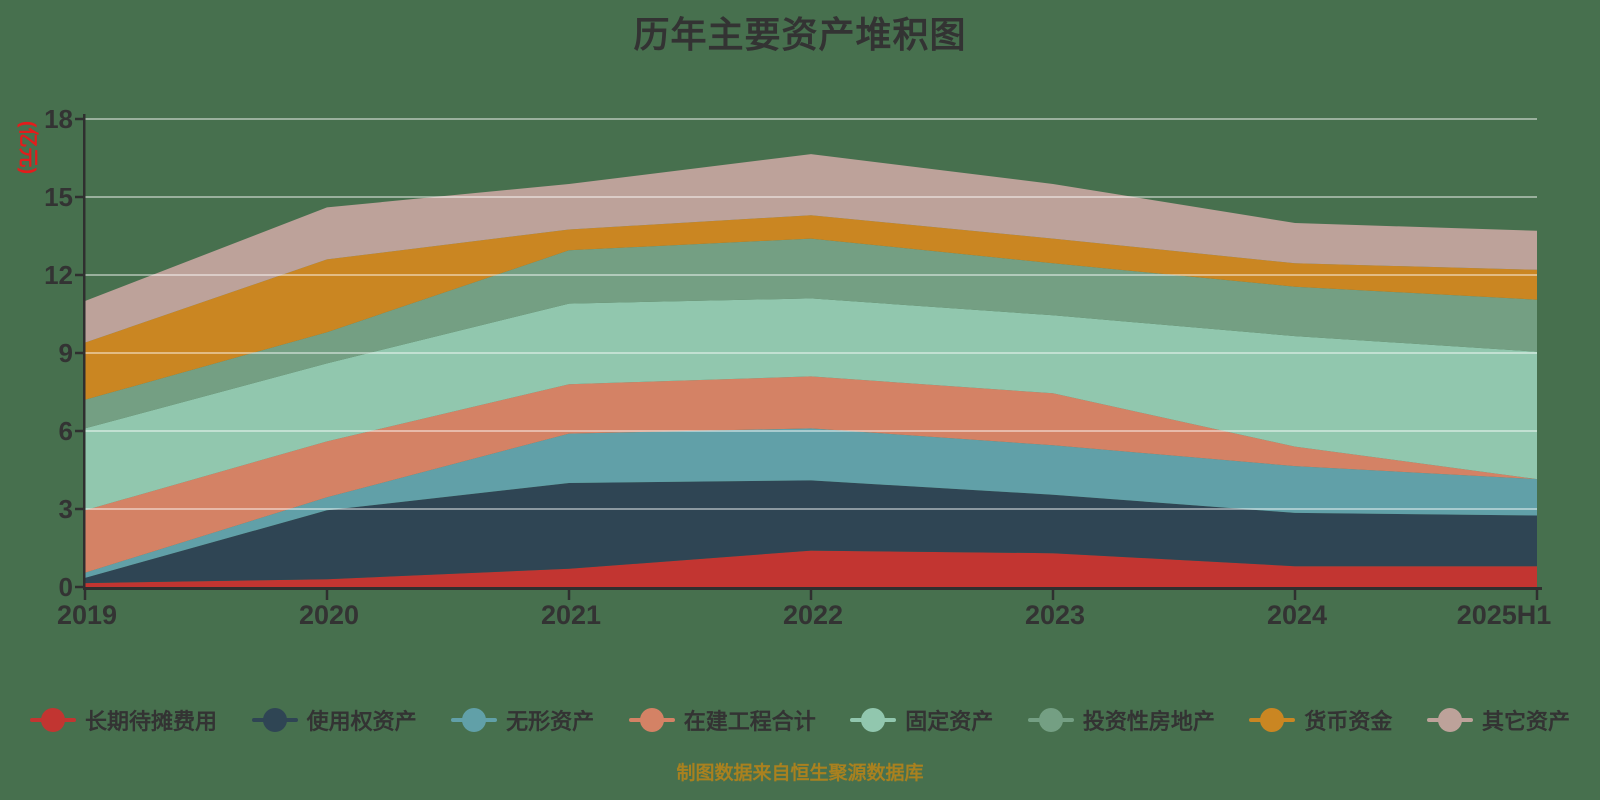  Describe the element at coordinates (151, 721) in the screenshot. I see `legend-label: 长期待摊费用` at that location.